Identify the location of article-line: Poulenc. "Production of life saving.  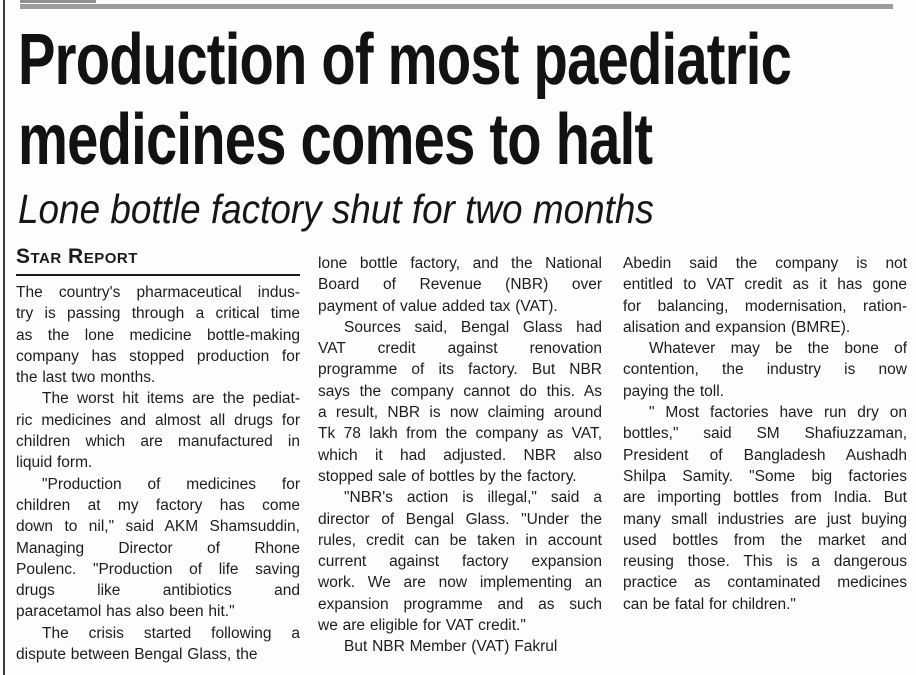
(158, 569).